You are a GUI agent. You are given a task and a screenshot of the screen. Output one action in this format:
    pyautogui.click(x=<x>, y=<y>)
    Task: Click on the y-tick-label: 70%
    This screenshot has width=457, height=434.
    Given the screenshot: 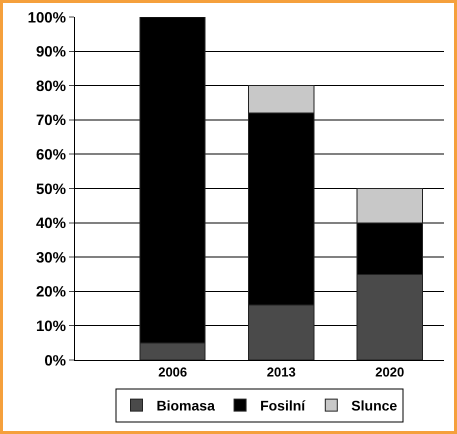 What is the action you would take?
    pyautogui.click(x=51, y=121)
    